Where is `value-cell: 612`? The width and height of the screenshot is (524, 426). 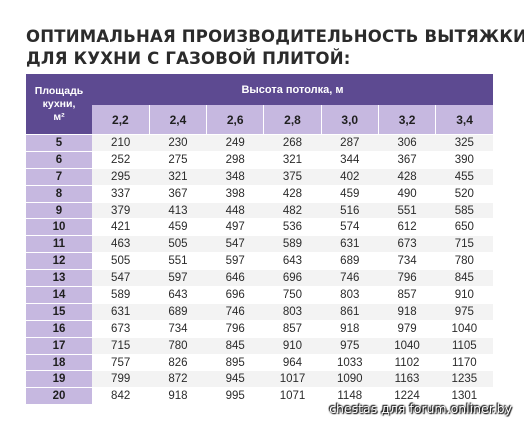 value-cell: 612 is located at coordinates (407, 227).